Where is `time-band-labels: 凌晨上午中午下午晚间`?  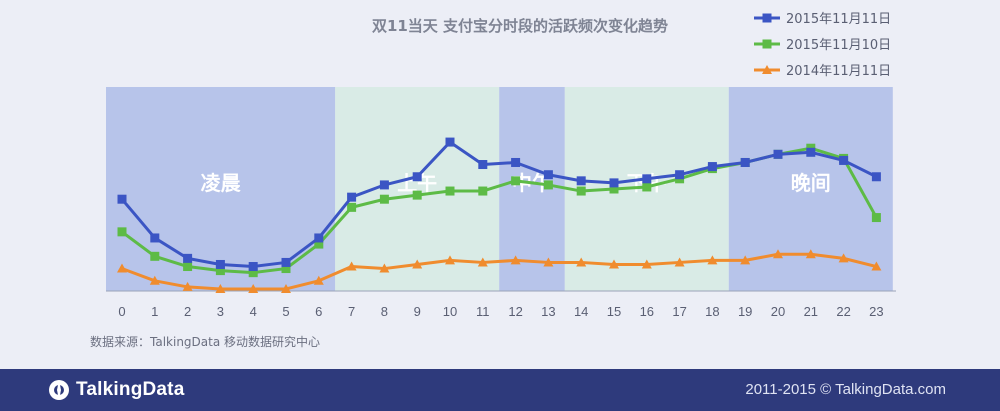 time-band-labels: 凌晨上午中午下午晚间 is located at coordinates (516, 183).